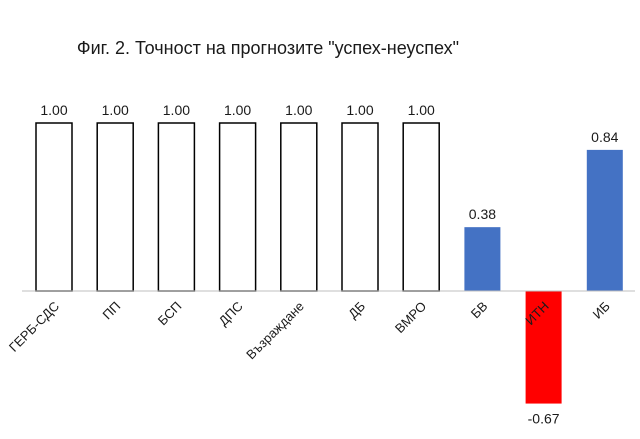  What do you see at coordinates (231, 314) in the screenshot?
I see `x-tick-label-дпс: ДПС` at bounding box center [231, 314].